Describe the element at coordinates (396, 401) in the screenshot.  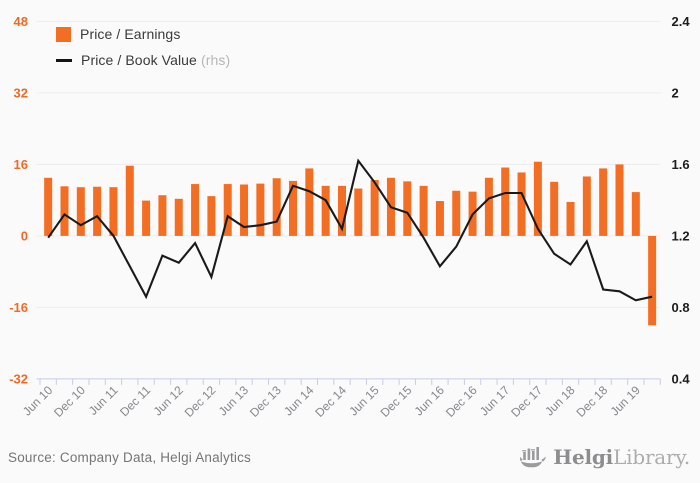
I see `x-axis-tick-label: Dec 15` at that location.